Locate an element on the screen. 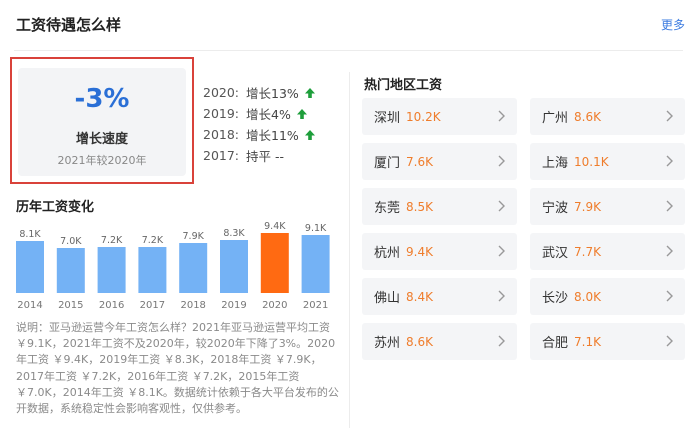  city-salary: 8.4K is located at coordinates (419, 296).